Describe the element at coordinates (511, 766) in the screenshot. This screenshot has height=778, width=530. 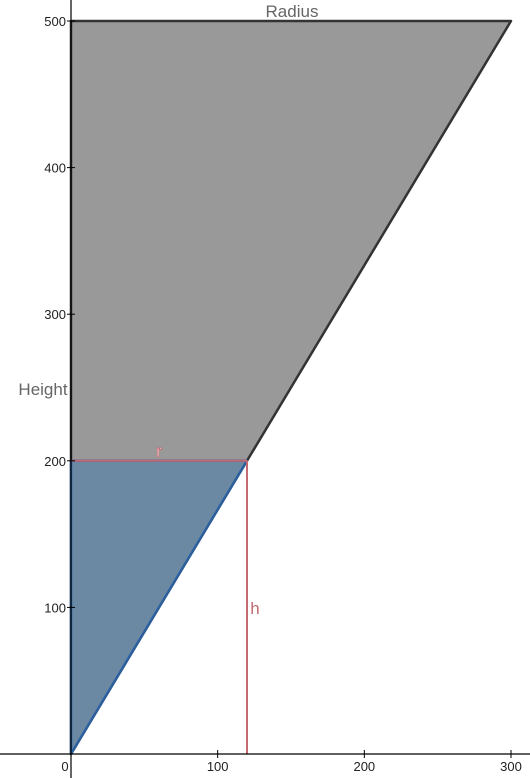
I see `x-tick-label: 300` at that location.